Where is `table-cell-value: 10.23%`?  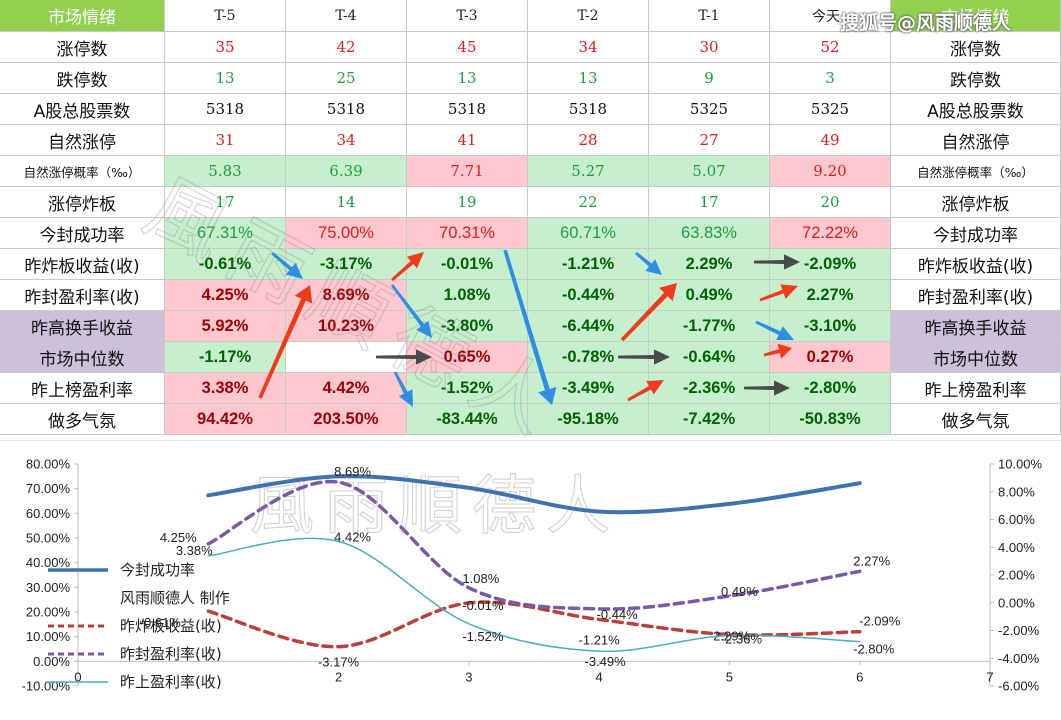 table-cell-value: 10.23% is located at coordinates (346, 326).